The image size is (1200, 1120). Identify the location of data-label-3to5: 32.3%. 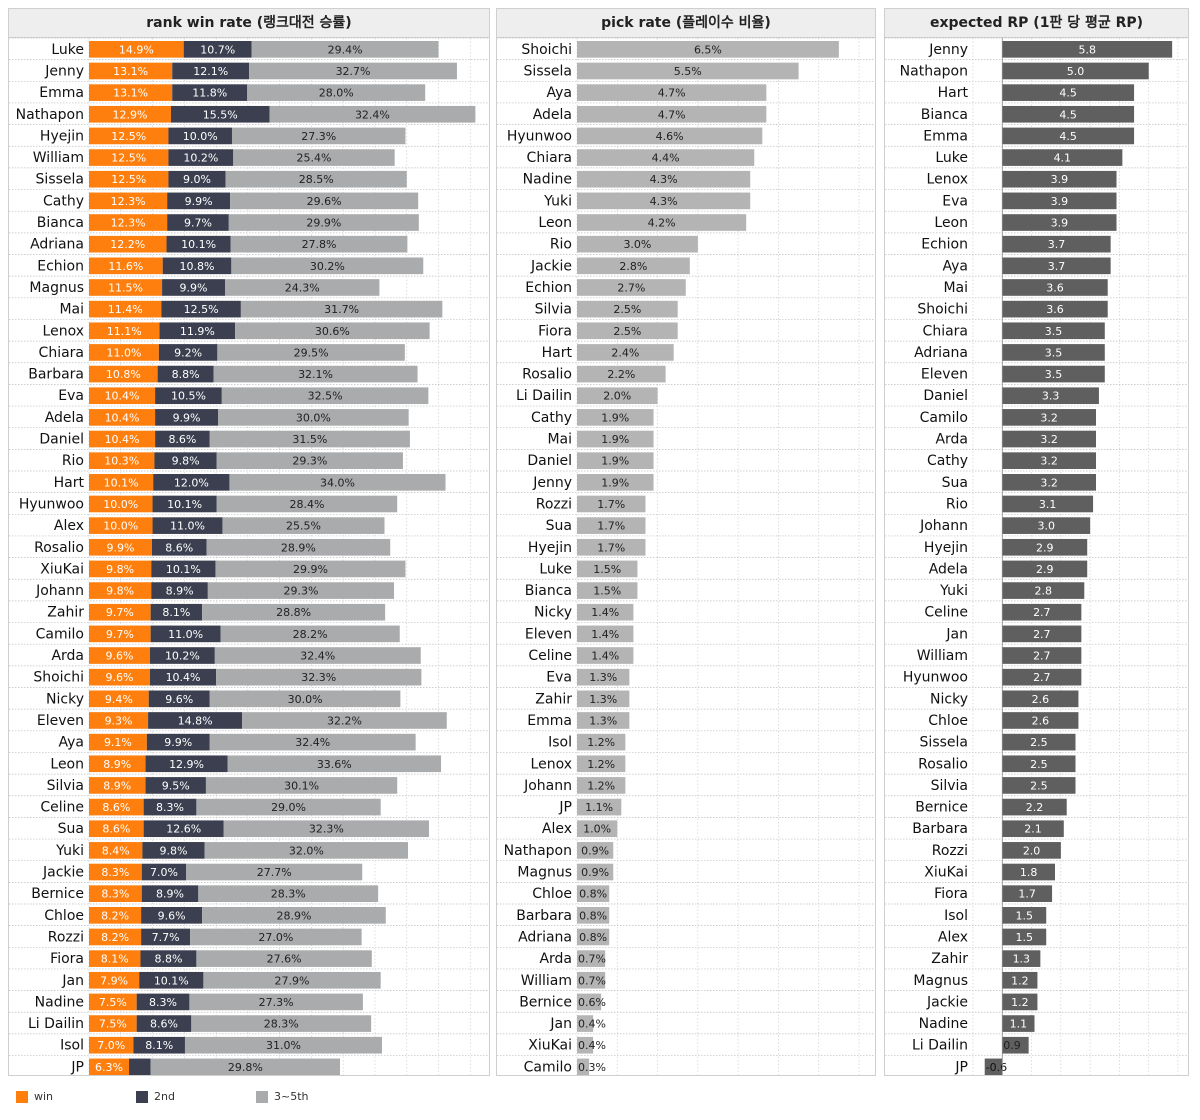
(326, 829).